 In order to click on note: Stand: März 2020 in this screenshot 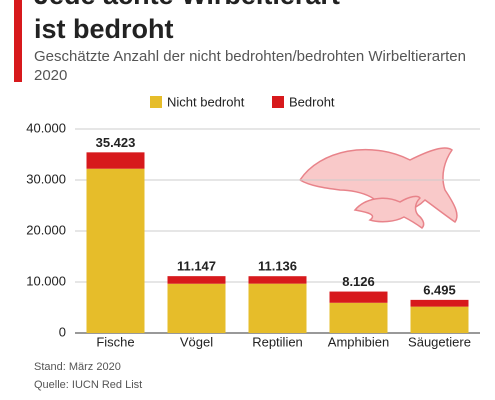, I will do `click(77, 367)`.